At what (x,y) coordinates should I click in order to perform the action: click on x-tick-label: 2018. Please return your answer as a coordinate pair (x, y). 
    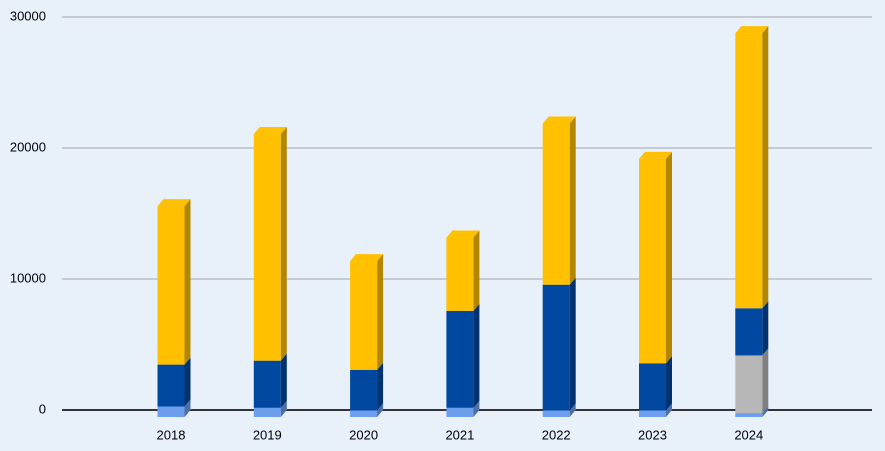
    Looking at the image, I should click on (171, 434).